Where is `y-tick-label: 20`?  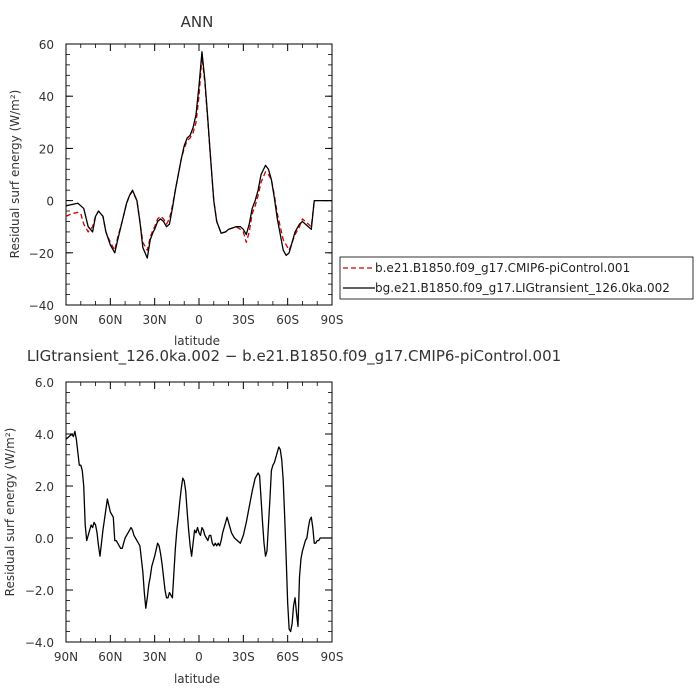 y-tick-label: 20 is located at coordinates (46, 149).